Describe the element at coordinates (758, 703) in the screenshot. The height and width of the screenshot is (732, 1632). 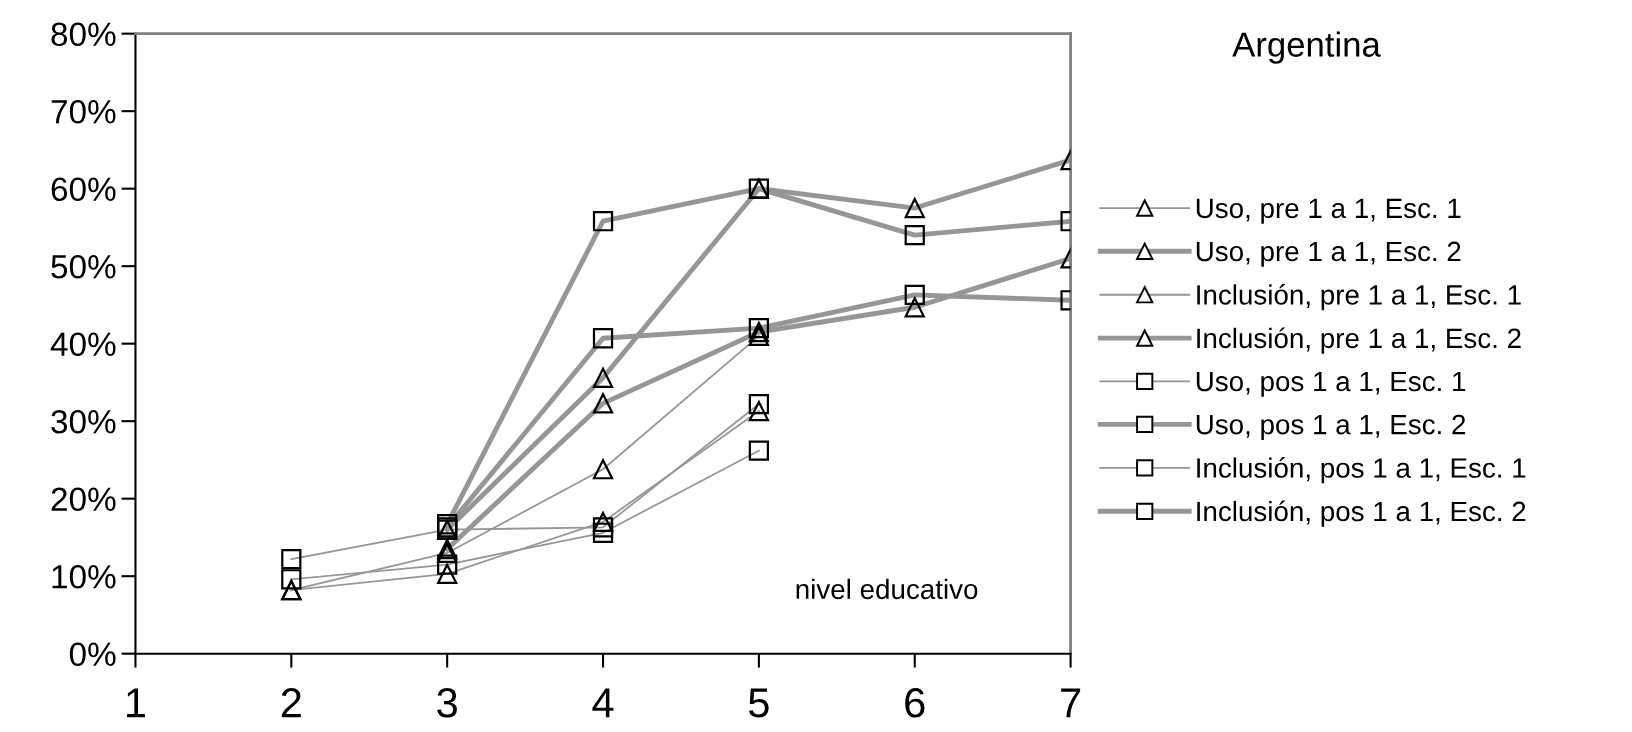
I see `x-tick-label: 5` at that location.